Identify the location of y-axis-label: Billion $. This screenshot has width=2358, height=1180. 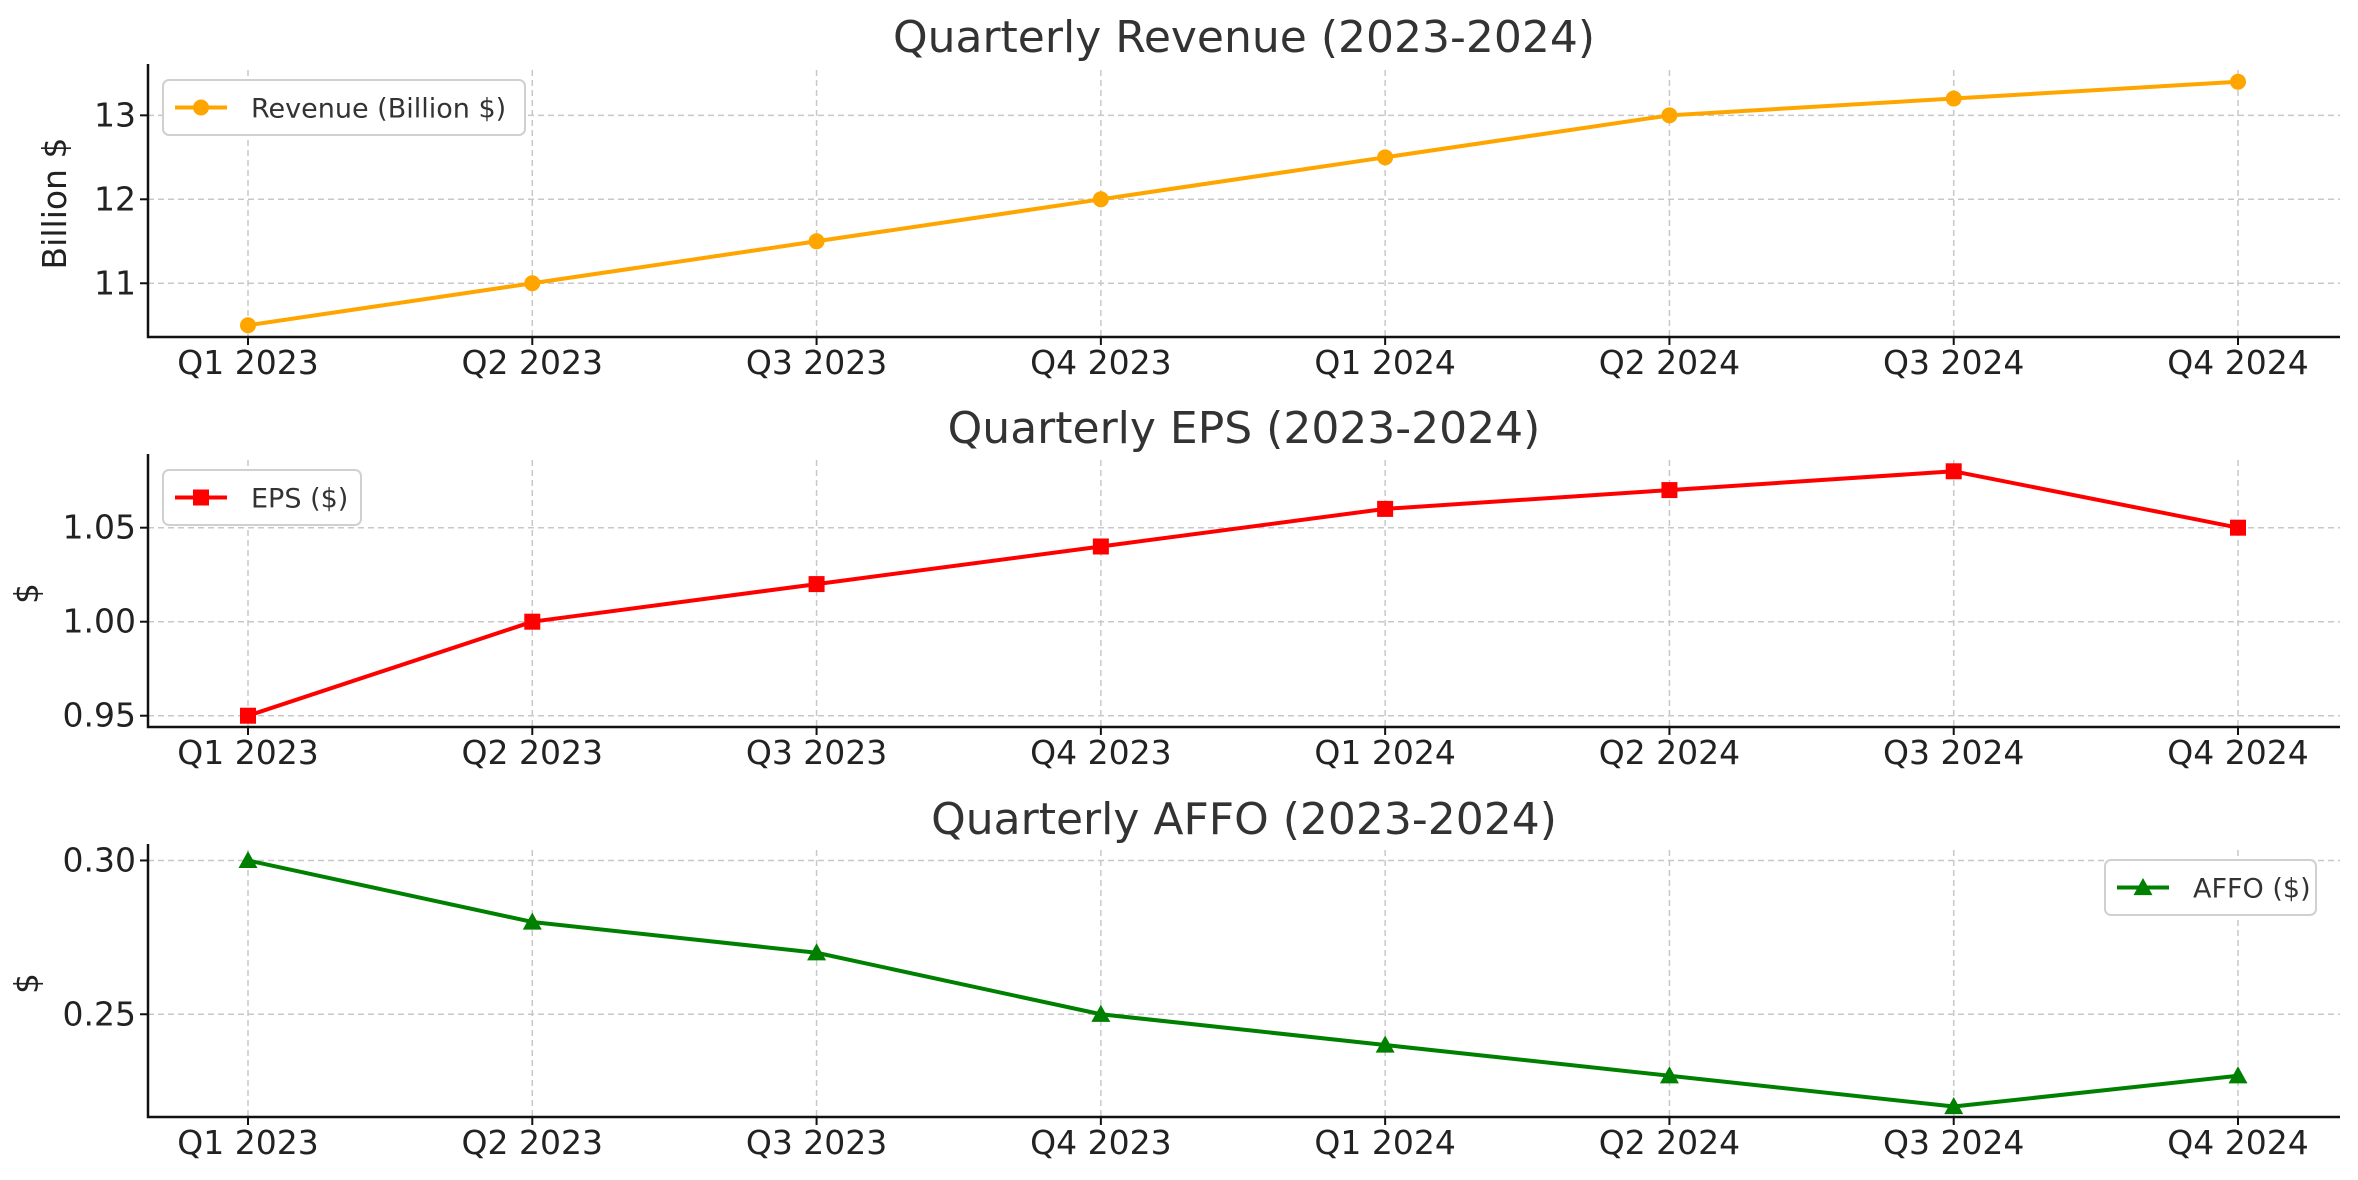
(54, 204).